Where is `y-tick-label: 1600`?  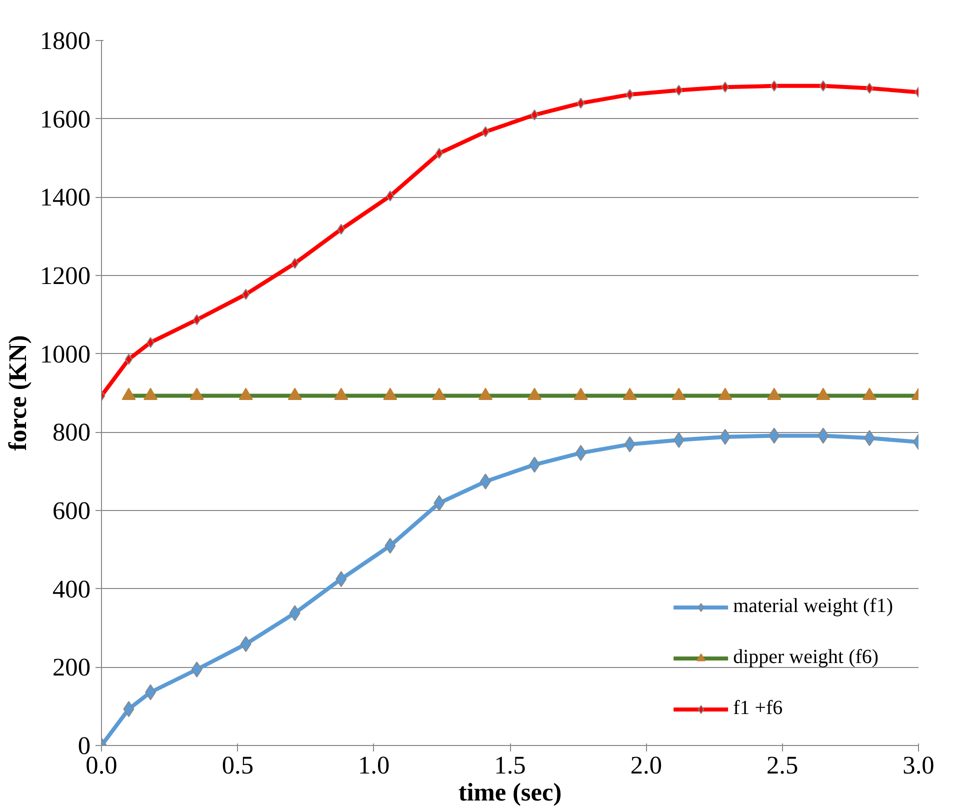
y-tick-label: 1600 is located at coordinates (65, 119).